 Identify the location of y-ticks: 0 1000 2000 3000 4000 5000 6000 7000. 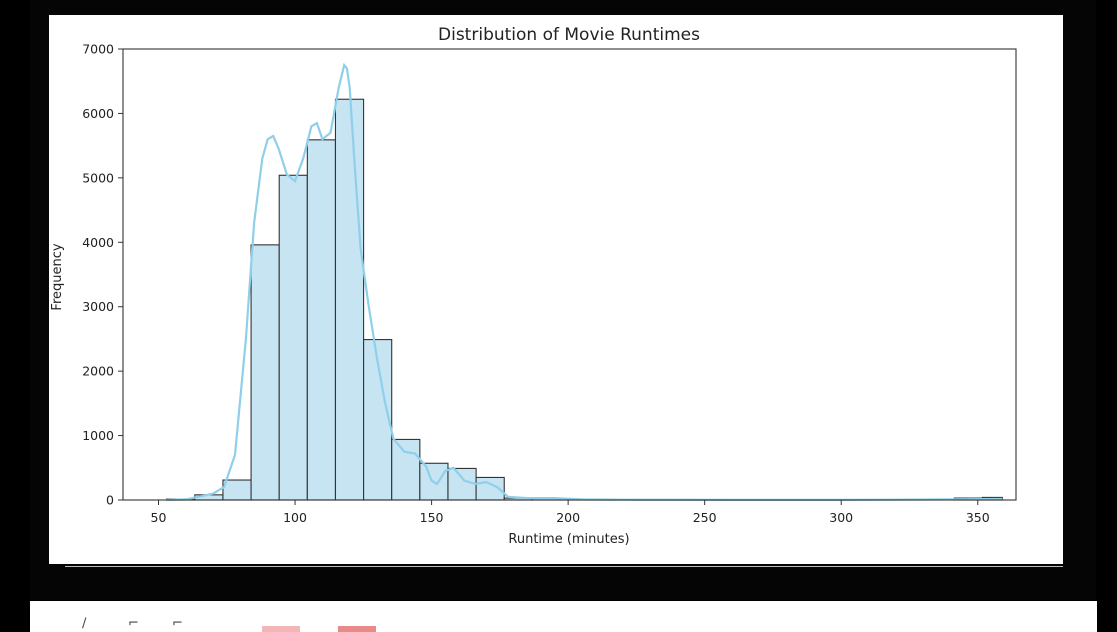
(102, 275).